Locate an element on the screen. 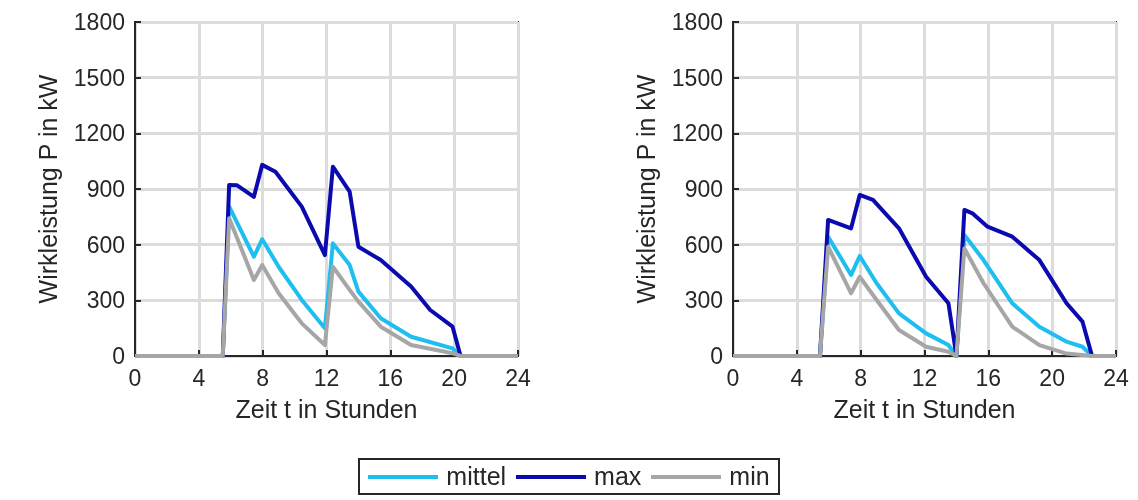  legend-label: min is located at coordinates (749, 476).